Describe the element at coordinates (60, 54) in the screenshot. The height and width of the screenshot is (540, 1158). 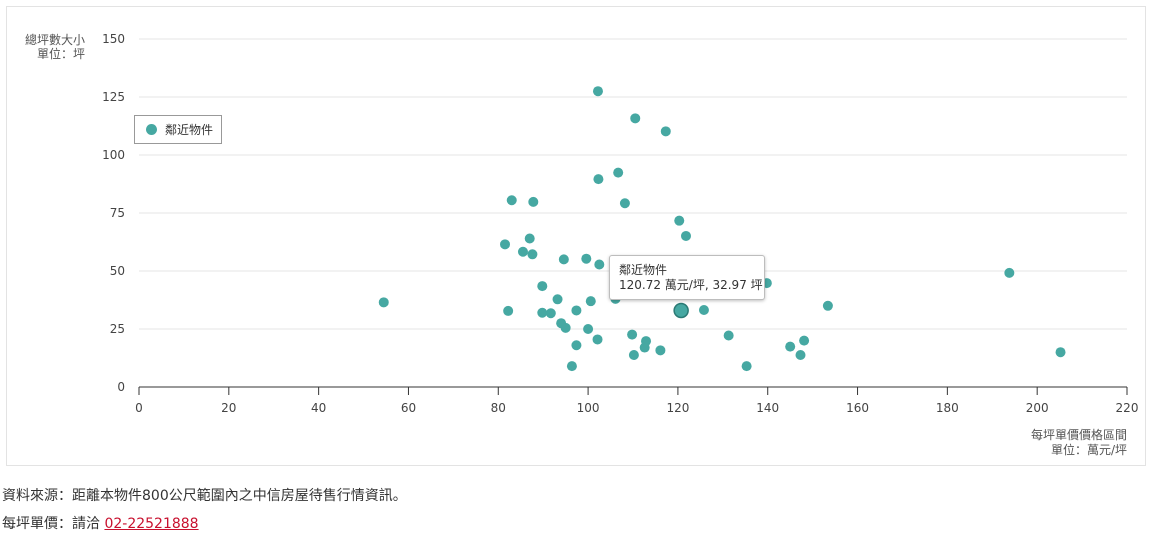
I see `y-axis-title-line2: 單位：坪` at that location.